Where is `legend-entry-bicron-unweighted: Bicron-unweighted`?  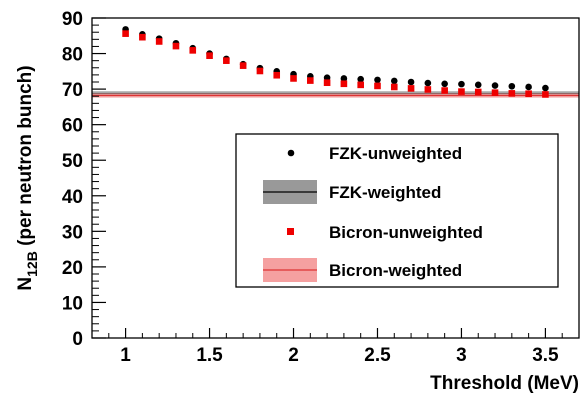 legend-entry-bicron-unweighted: Bicron-unweighted is located at coordinates (385, 232).